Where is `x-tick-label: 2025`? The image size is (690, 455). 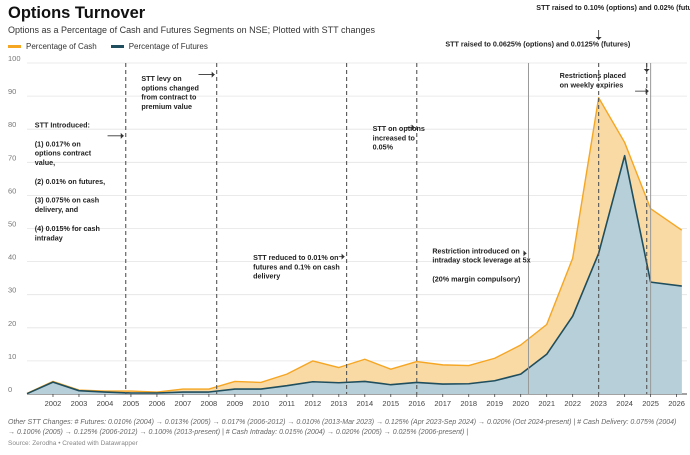 x-tick-label: 2025 is located at coordinates (650, 403).